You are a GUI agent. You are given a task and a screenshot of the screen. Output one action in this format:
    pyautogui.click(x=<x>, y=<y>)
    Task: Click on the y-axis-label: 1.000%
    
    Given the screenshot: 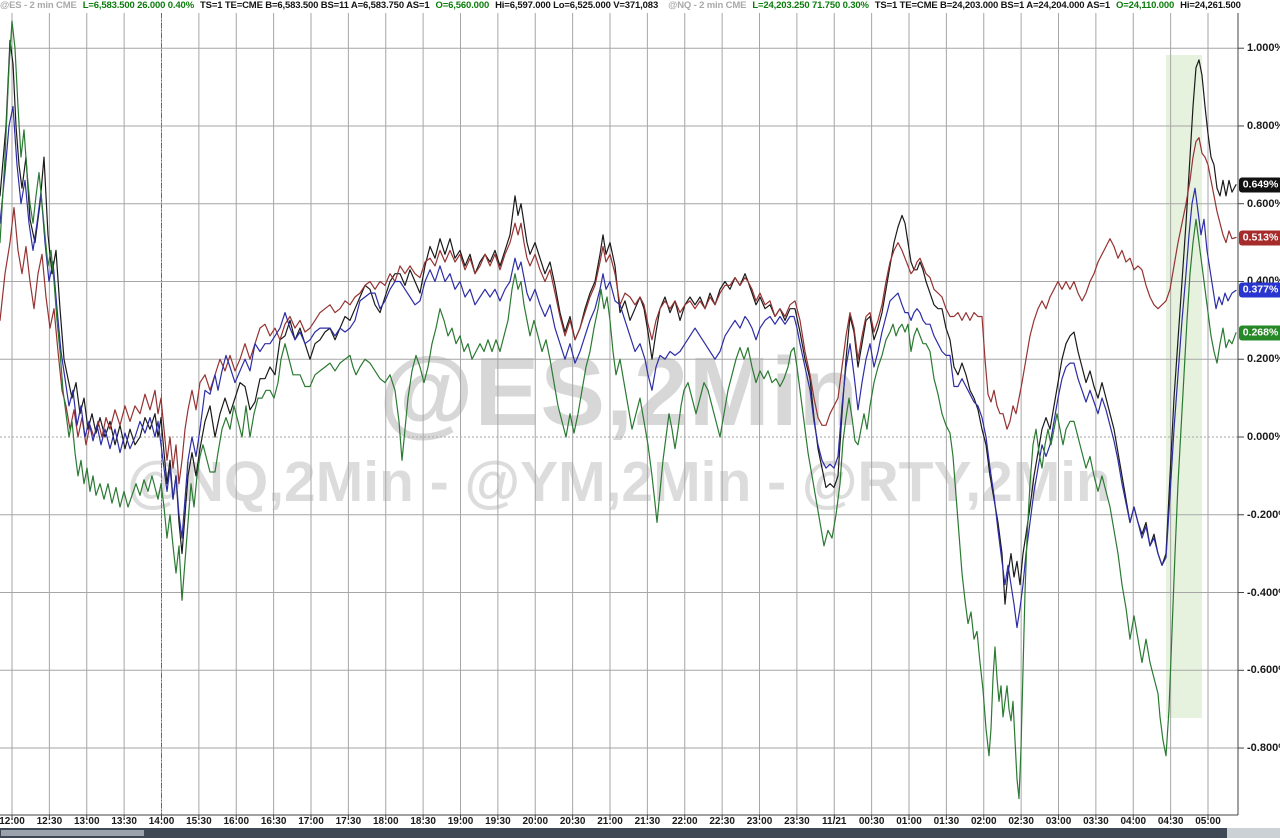 What is the action you would take?
    pyautogui.click(x=1263, y=48)
    